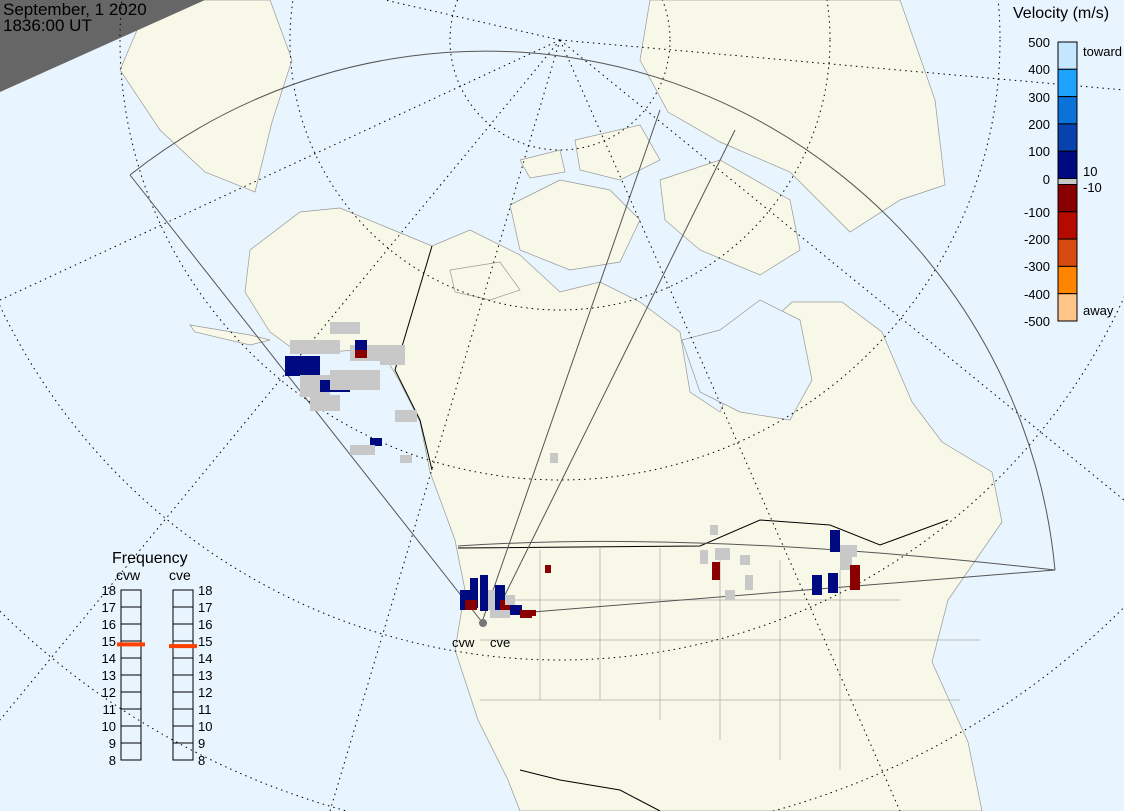 The height and width of the screenshot is (811, 1124). What do you see at coordinates (1092, 187) in the screenshot?
I see `gs-lower-label: -10` at bounding box center [1092, 187].